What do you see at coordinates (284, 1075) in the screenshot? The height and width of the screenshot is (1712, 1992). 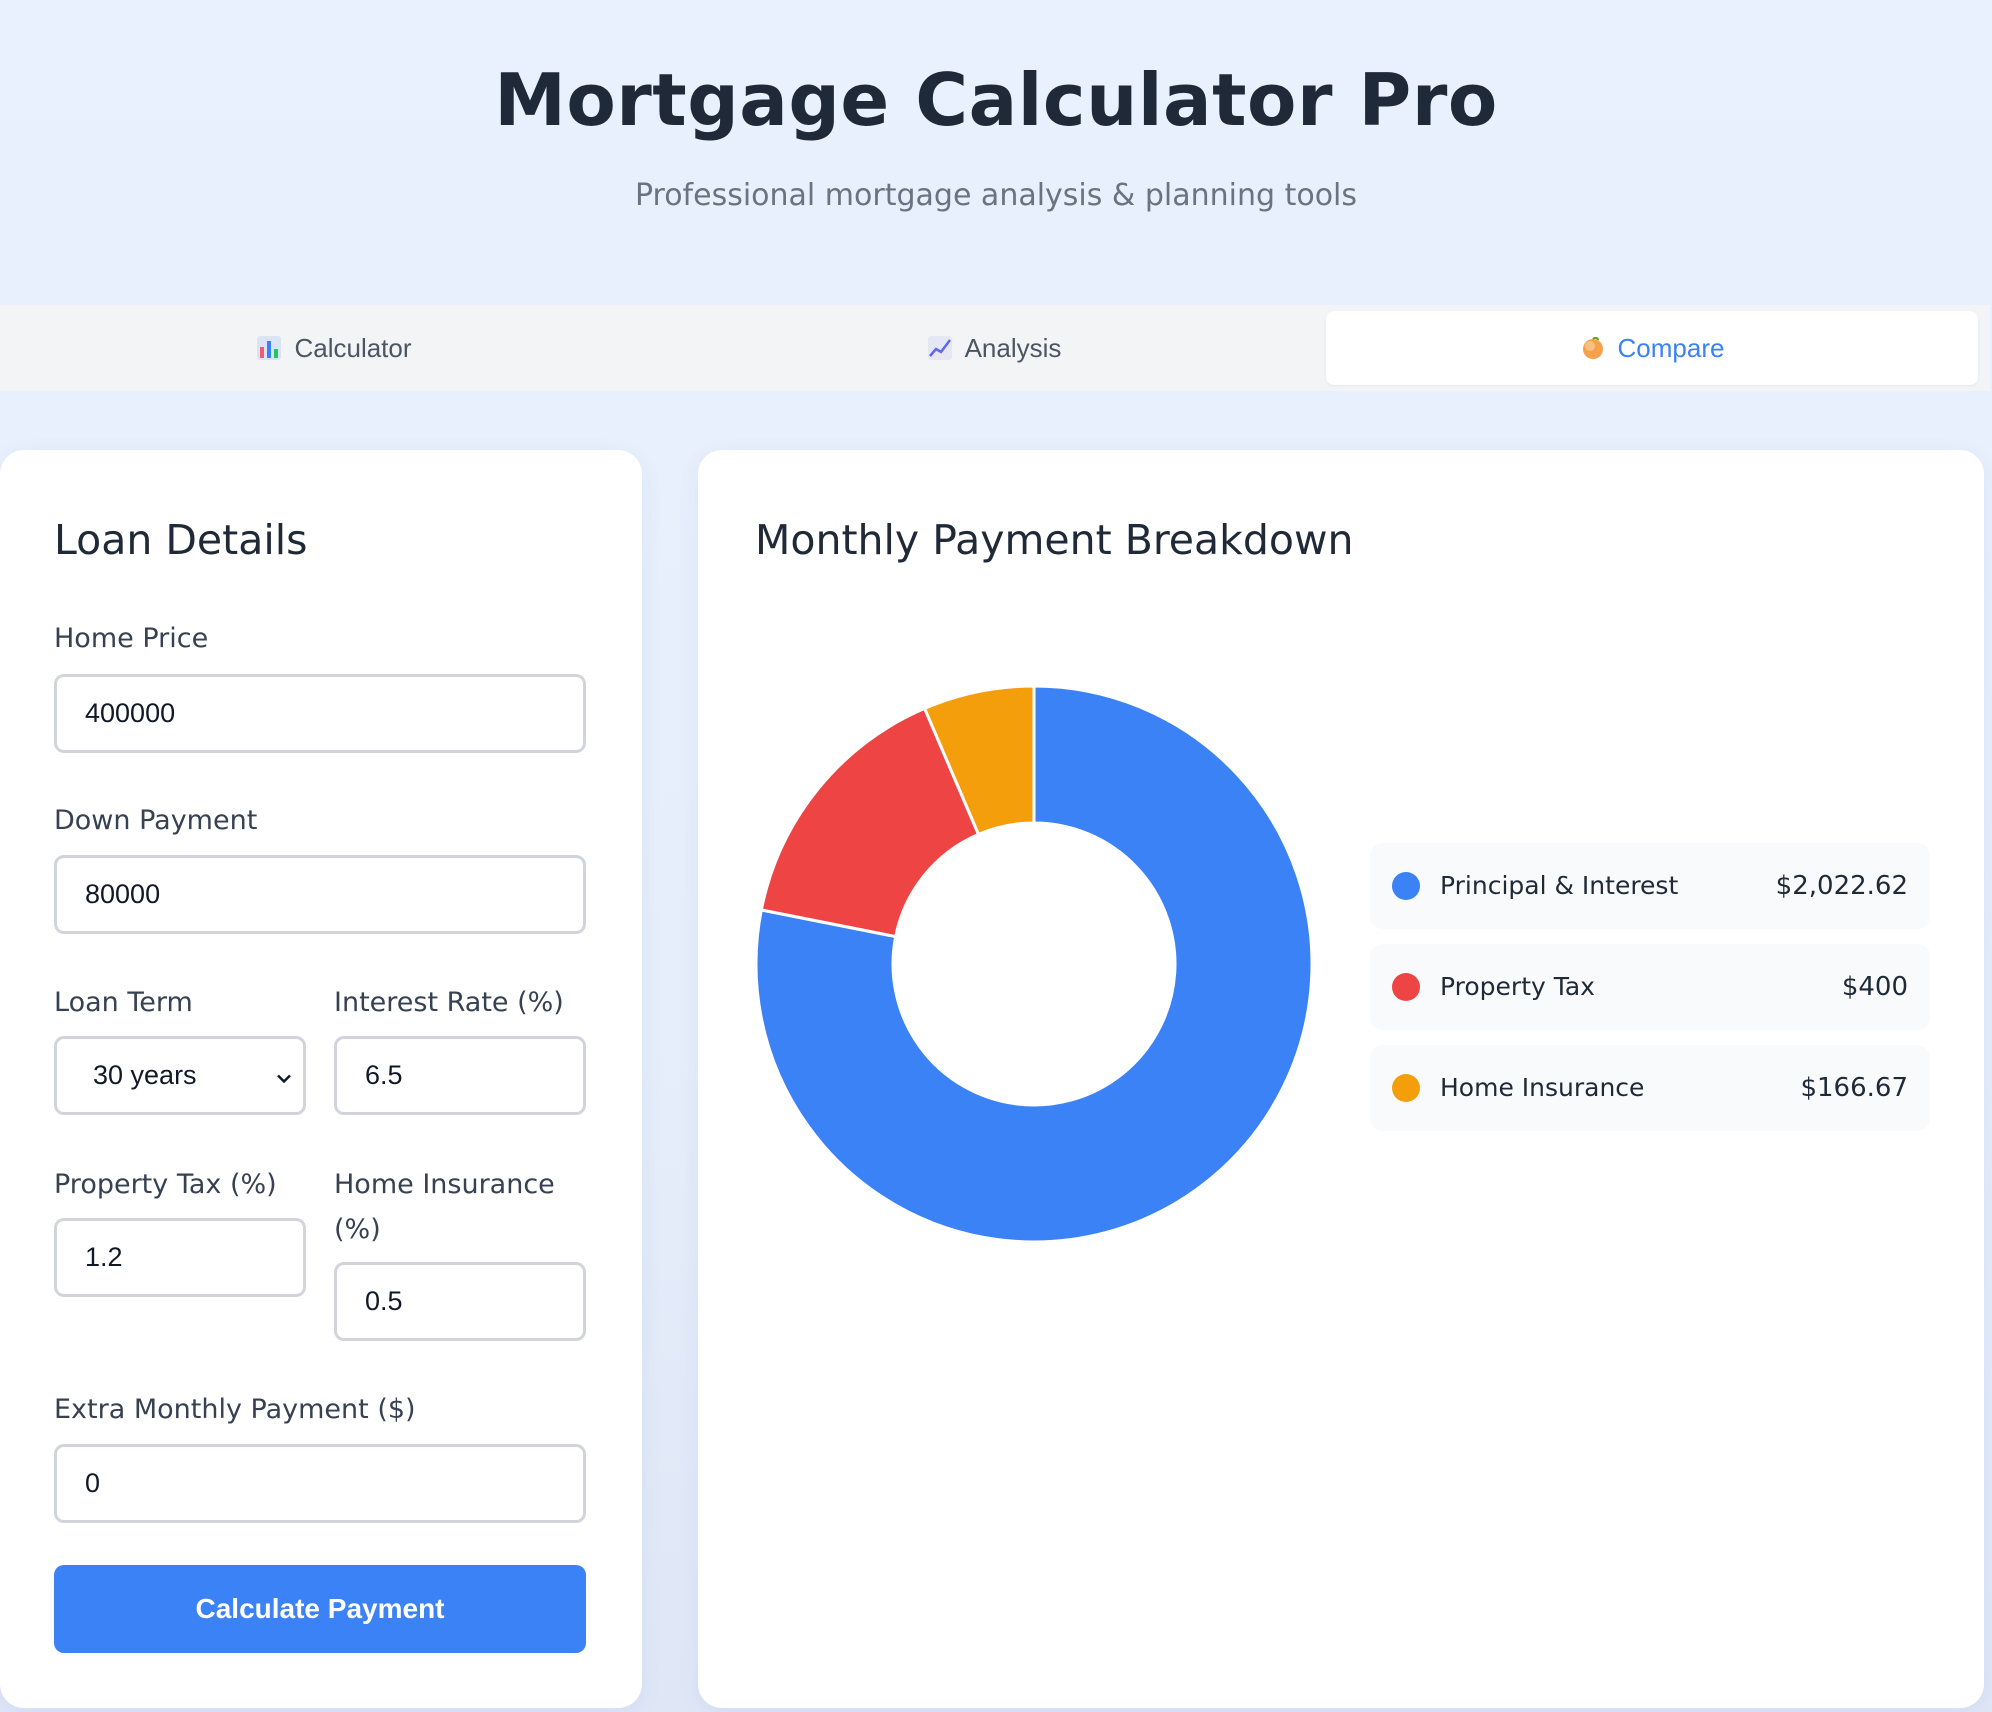 I see `chevron-down-icon` at bounding box center [284, 1075].